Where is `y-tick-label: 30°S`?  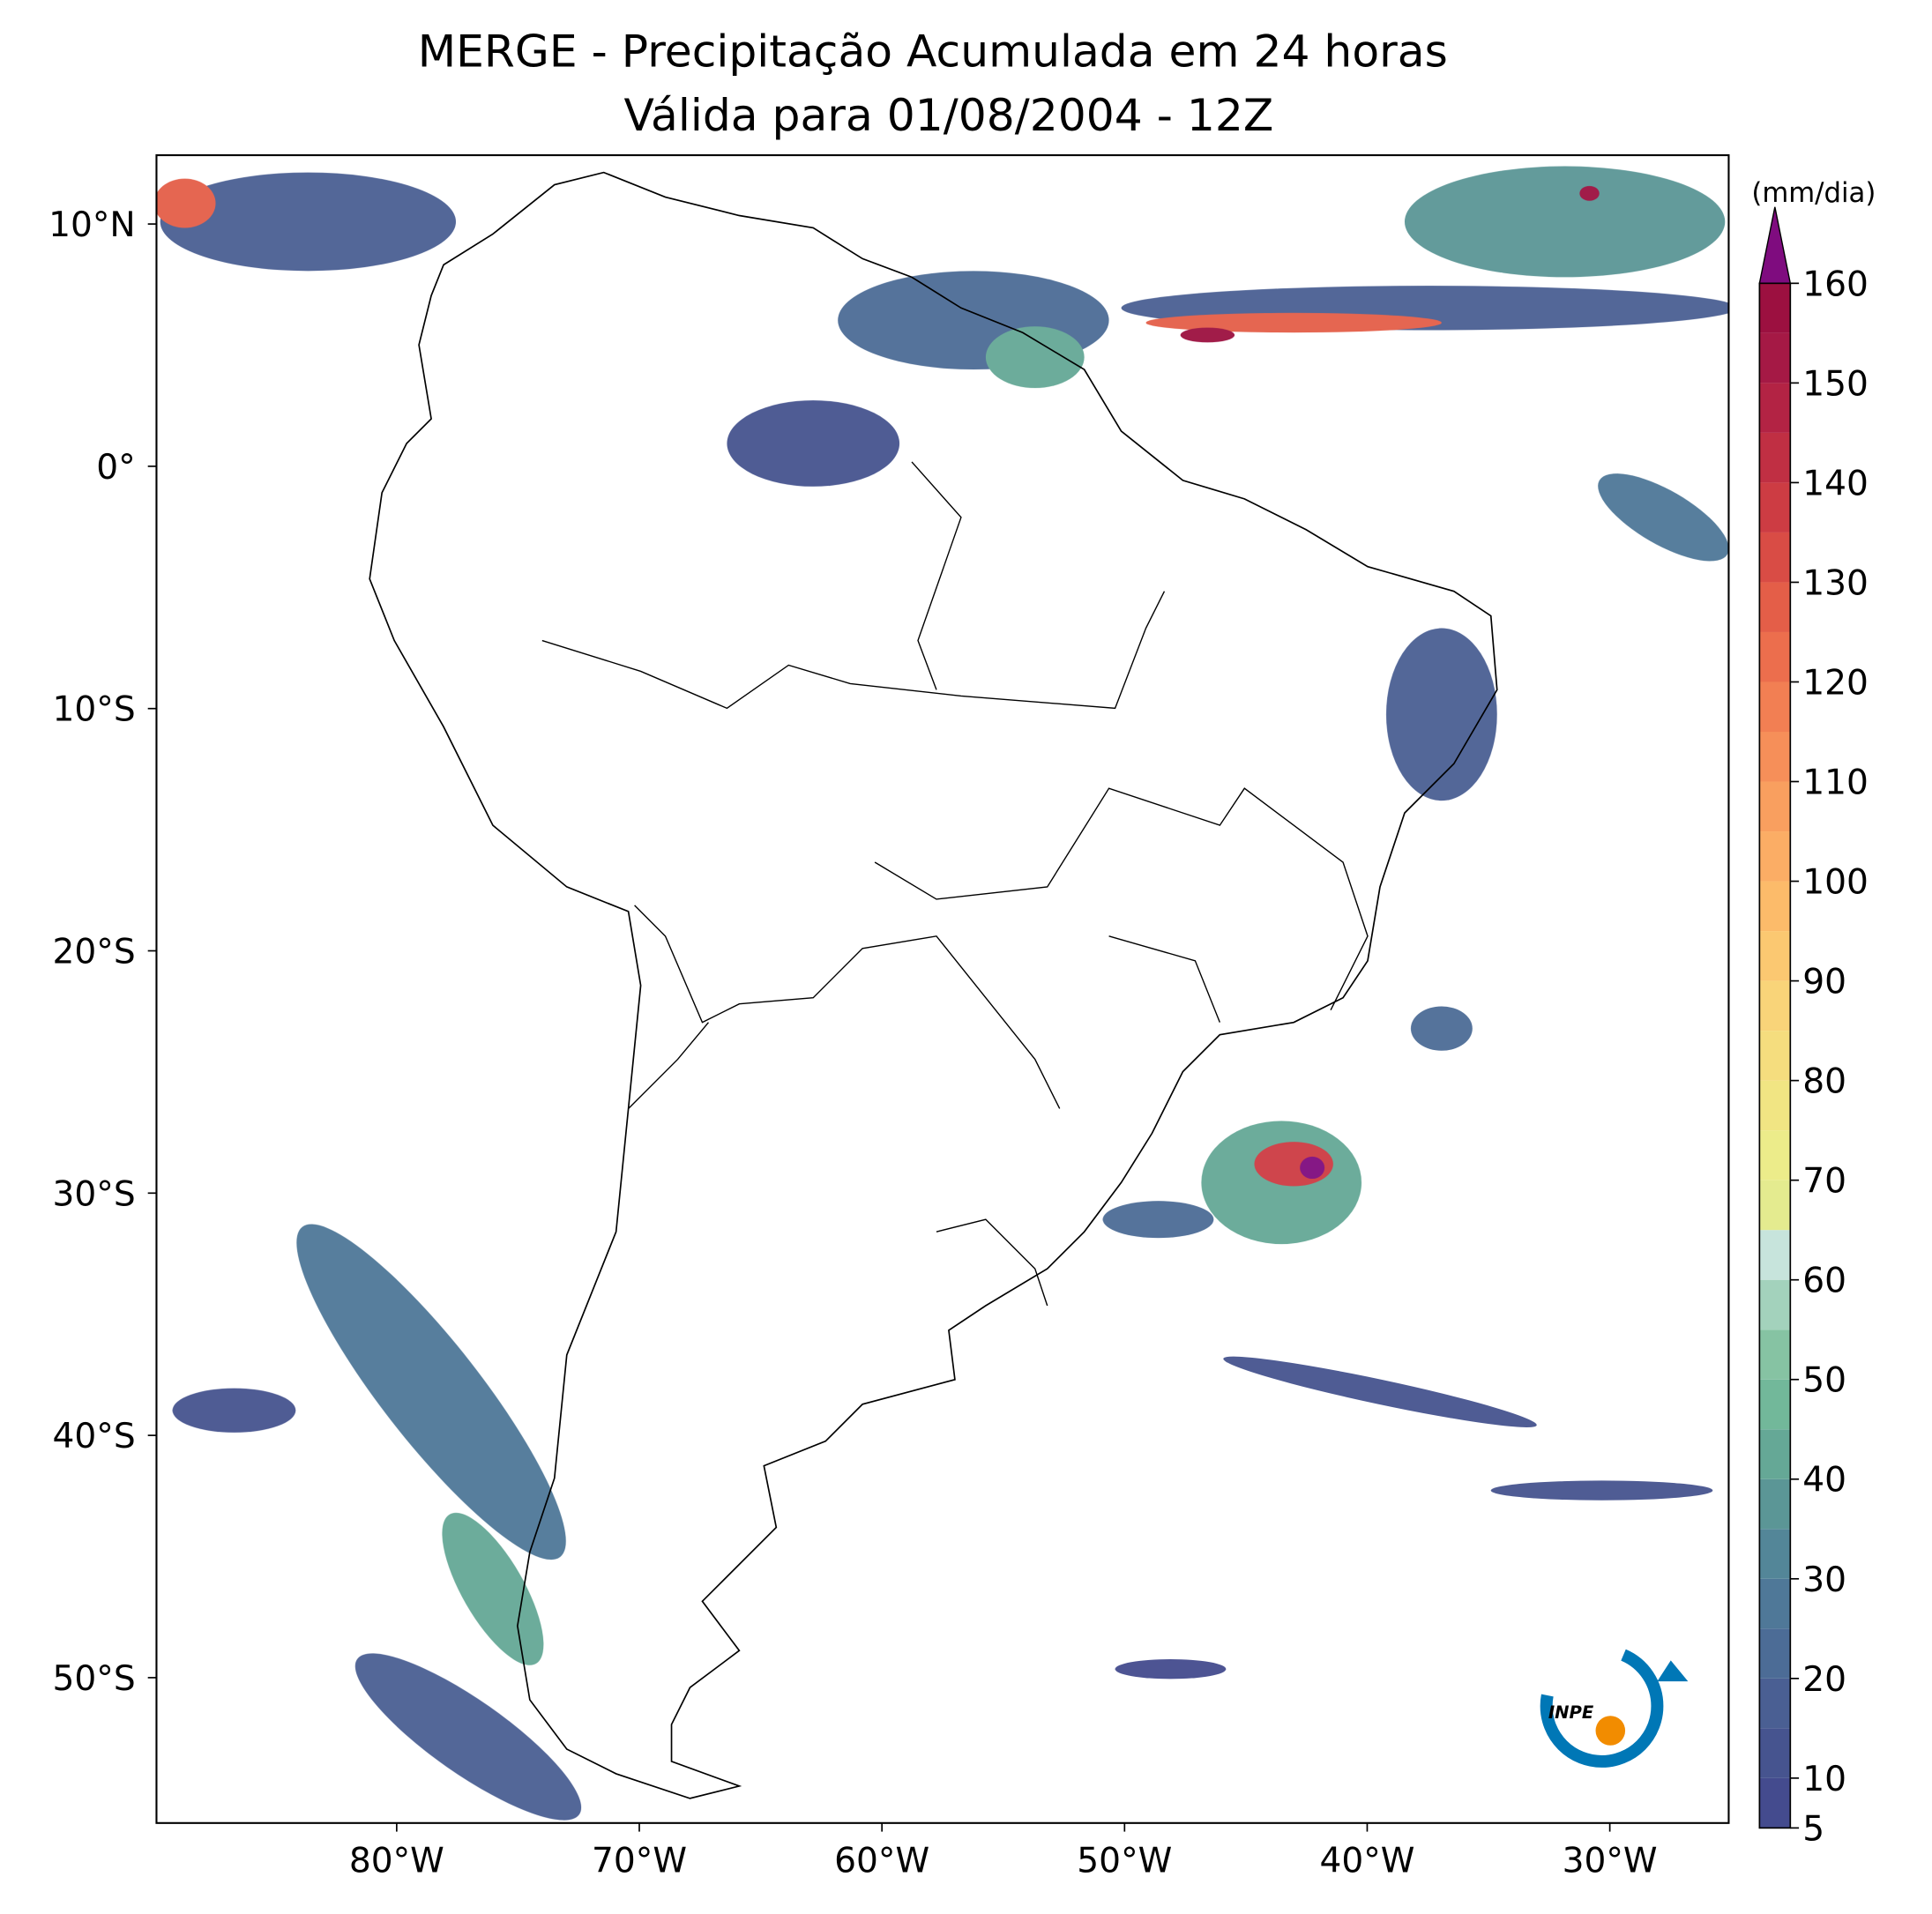 y-tick-label: 30°S is located at coordinates (94, 1194).